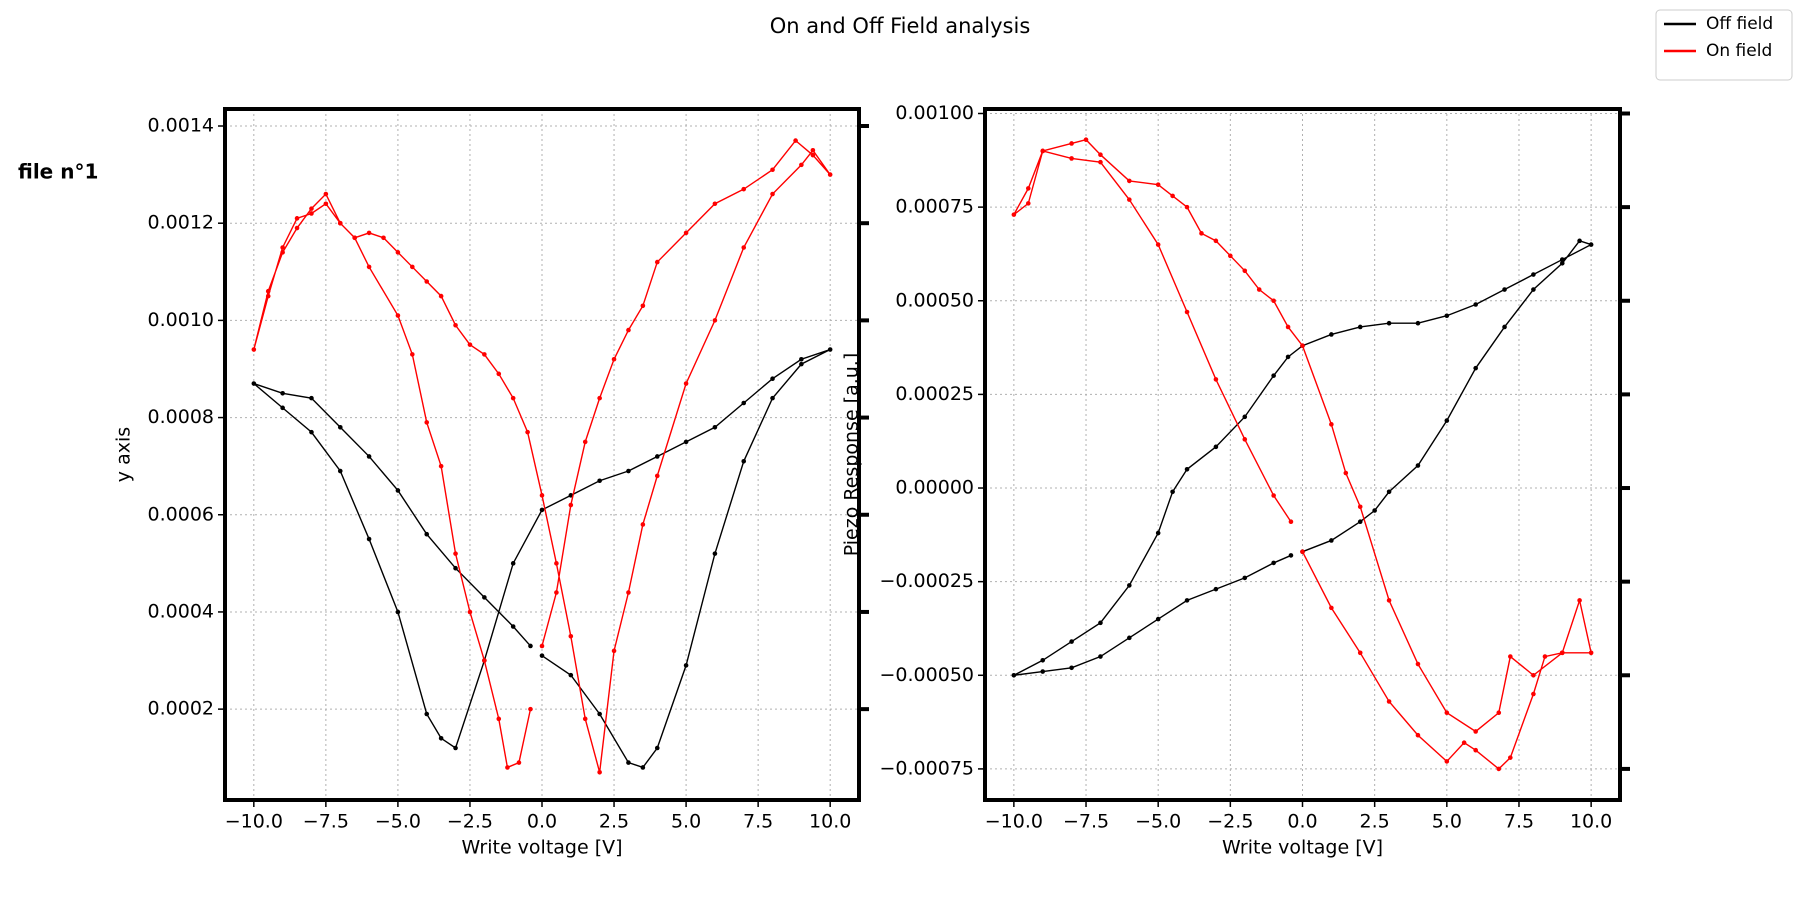 The image size is (1800, 904). I want to click on y-tick-label: −0.00050, so click(927, 675).